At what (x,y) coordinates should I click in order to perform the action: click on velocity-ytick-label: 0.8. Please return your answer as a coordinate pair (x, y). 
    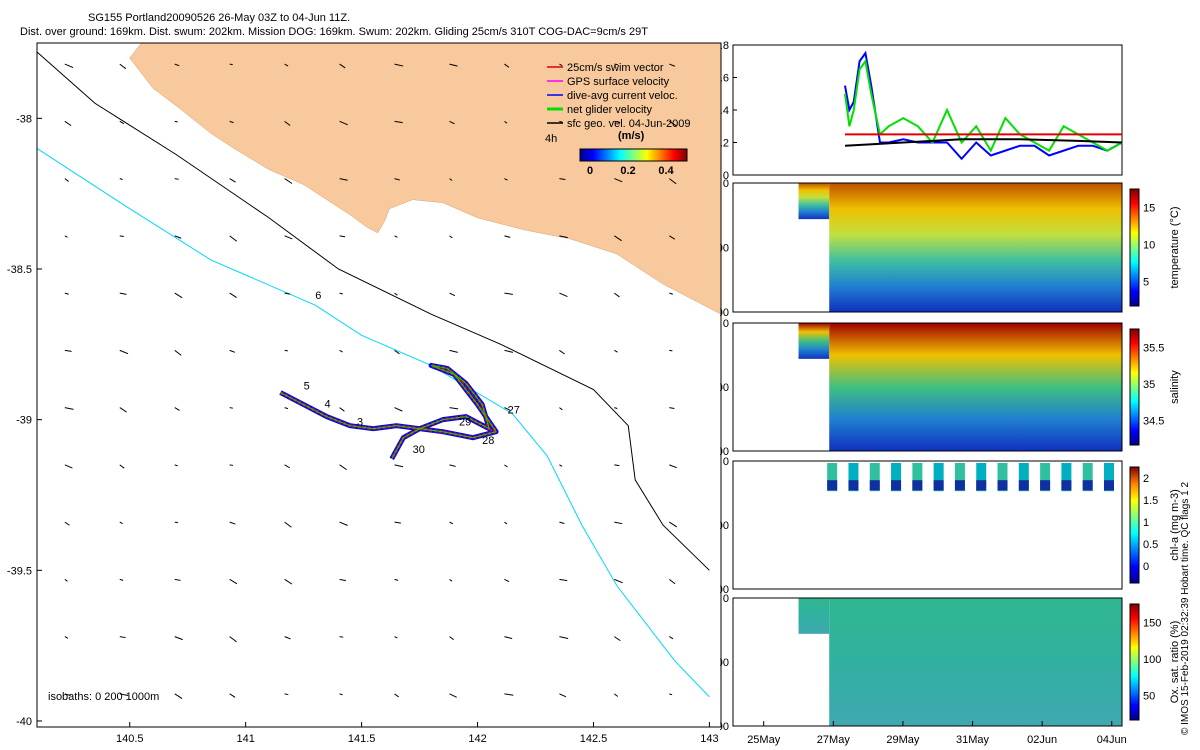
    Looking at the image, I should click on (724, 46).